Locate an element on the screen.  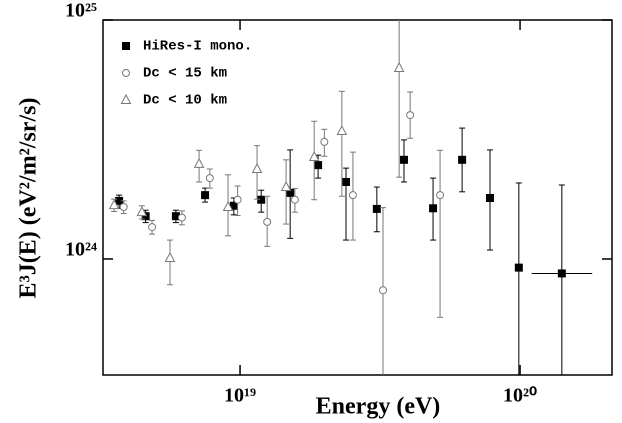
x-tick-label: 10¹⁹ is located at coordinates (240, 396).